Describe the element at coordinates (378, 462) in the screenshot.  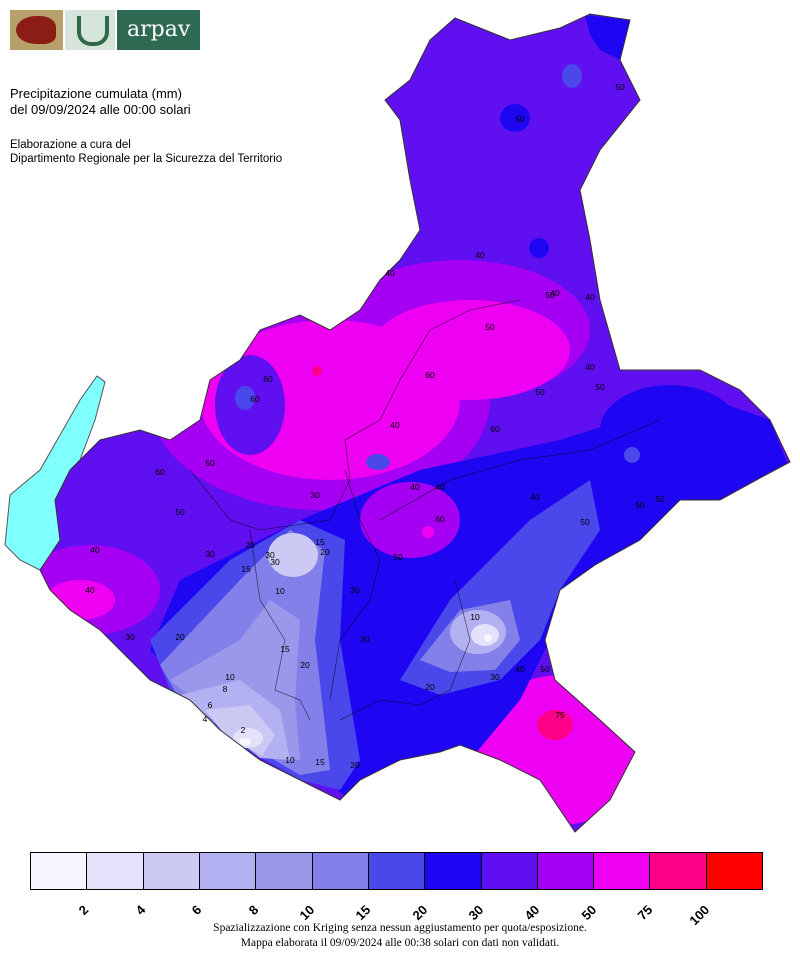
I see `zone-center-peak` at that location.